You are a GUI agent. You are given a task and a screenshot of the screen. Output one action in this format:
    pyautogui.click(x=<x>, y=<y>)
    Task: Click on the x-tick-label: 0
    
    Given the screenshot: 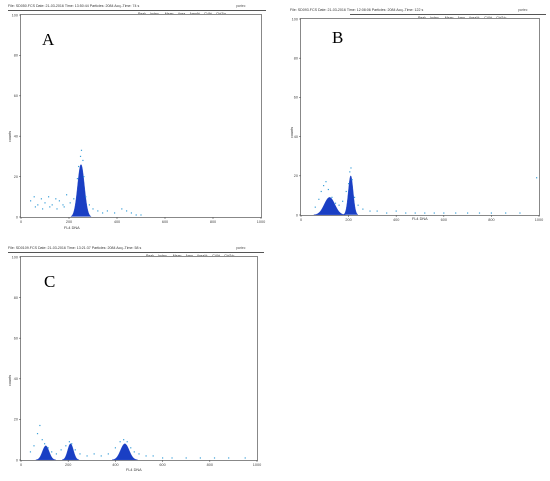 What is the action you would take?
    pyautogui.click(x=21, y=222)
    